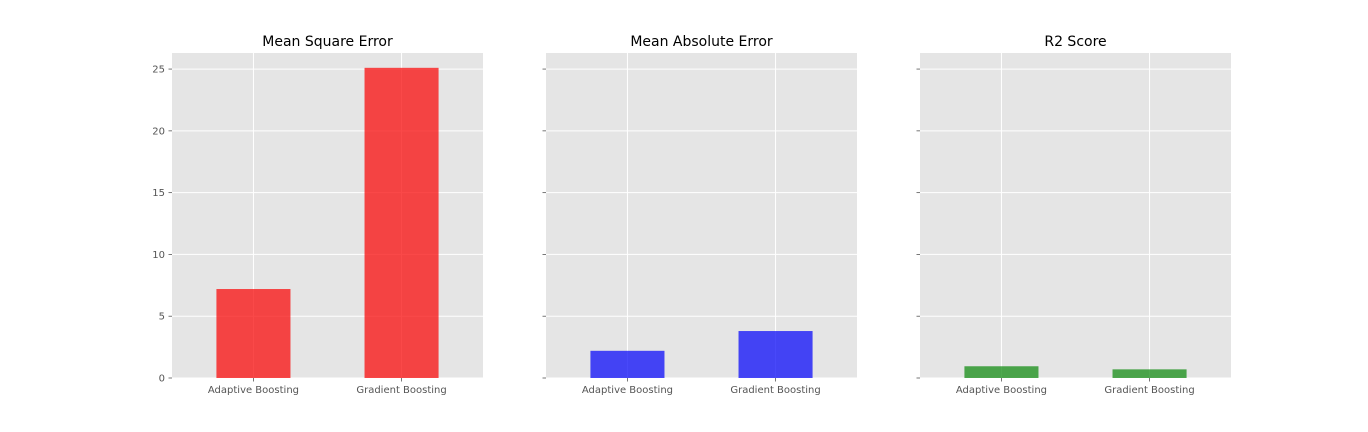  I want to click on x-tick-label-2-0: Adaptive Boosting, so click(627, 390).